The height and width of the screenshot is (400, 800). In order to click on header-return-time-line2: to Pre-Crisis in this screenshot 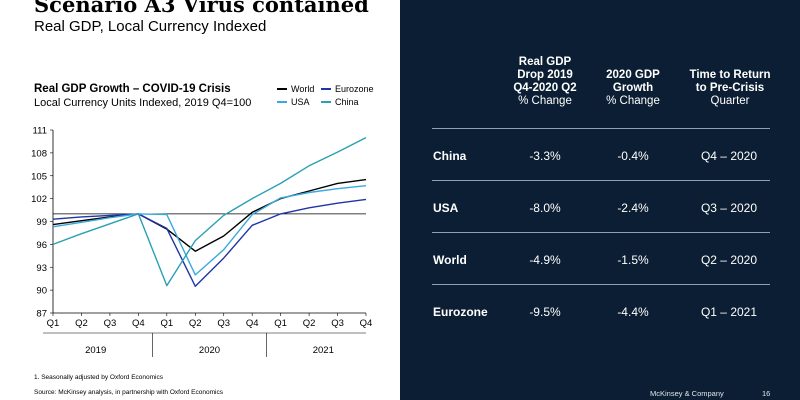, I will do `click(730, 88)`.